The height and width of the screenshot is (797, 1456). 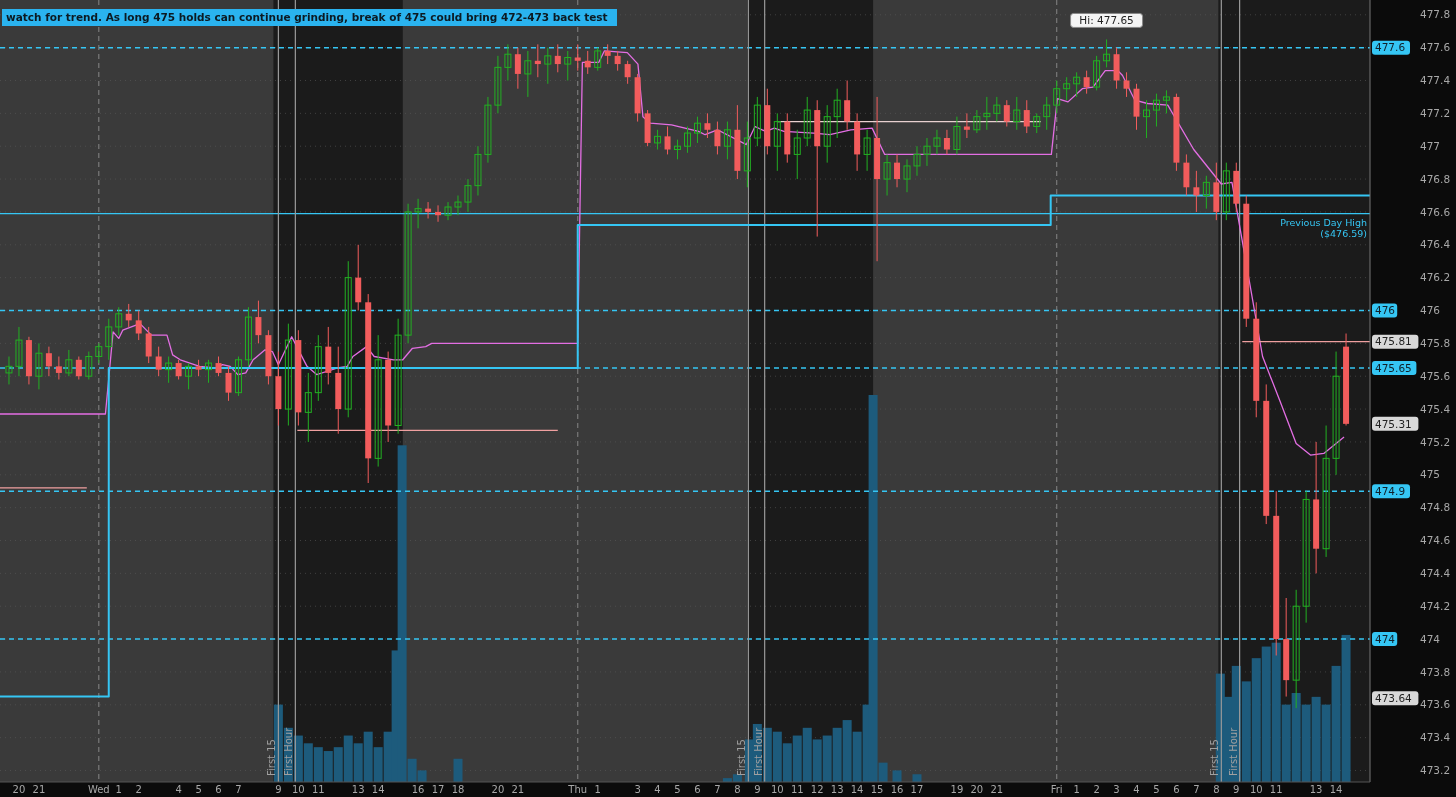 What do you see at coordinates (307, 17) in the screenshot?
I see `annotation: watch for trend. As long 475 holds can continue grinding, break of 475 could bring 472-473 back test` at bounding box center [307, 17].